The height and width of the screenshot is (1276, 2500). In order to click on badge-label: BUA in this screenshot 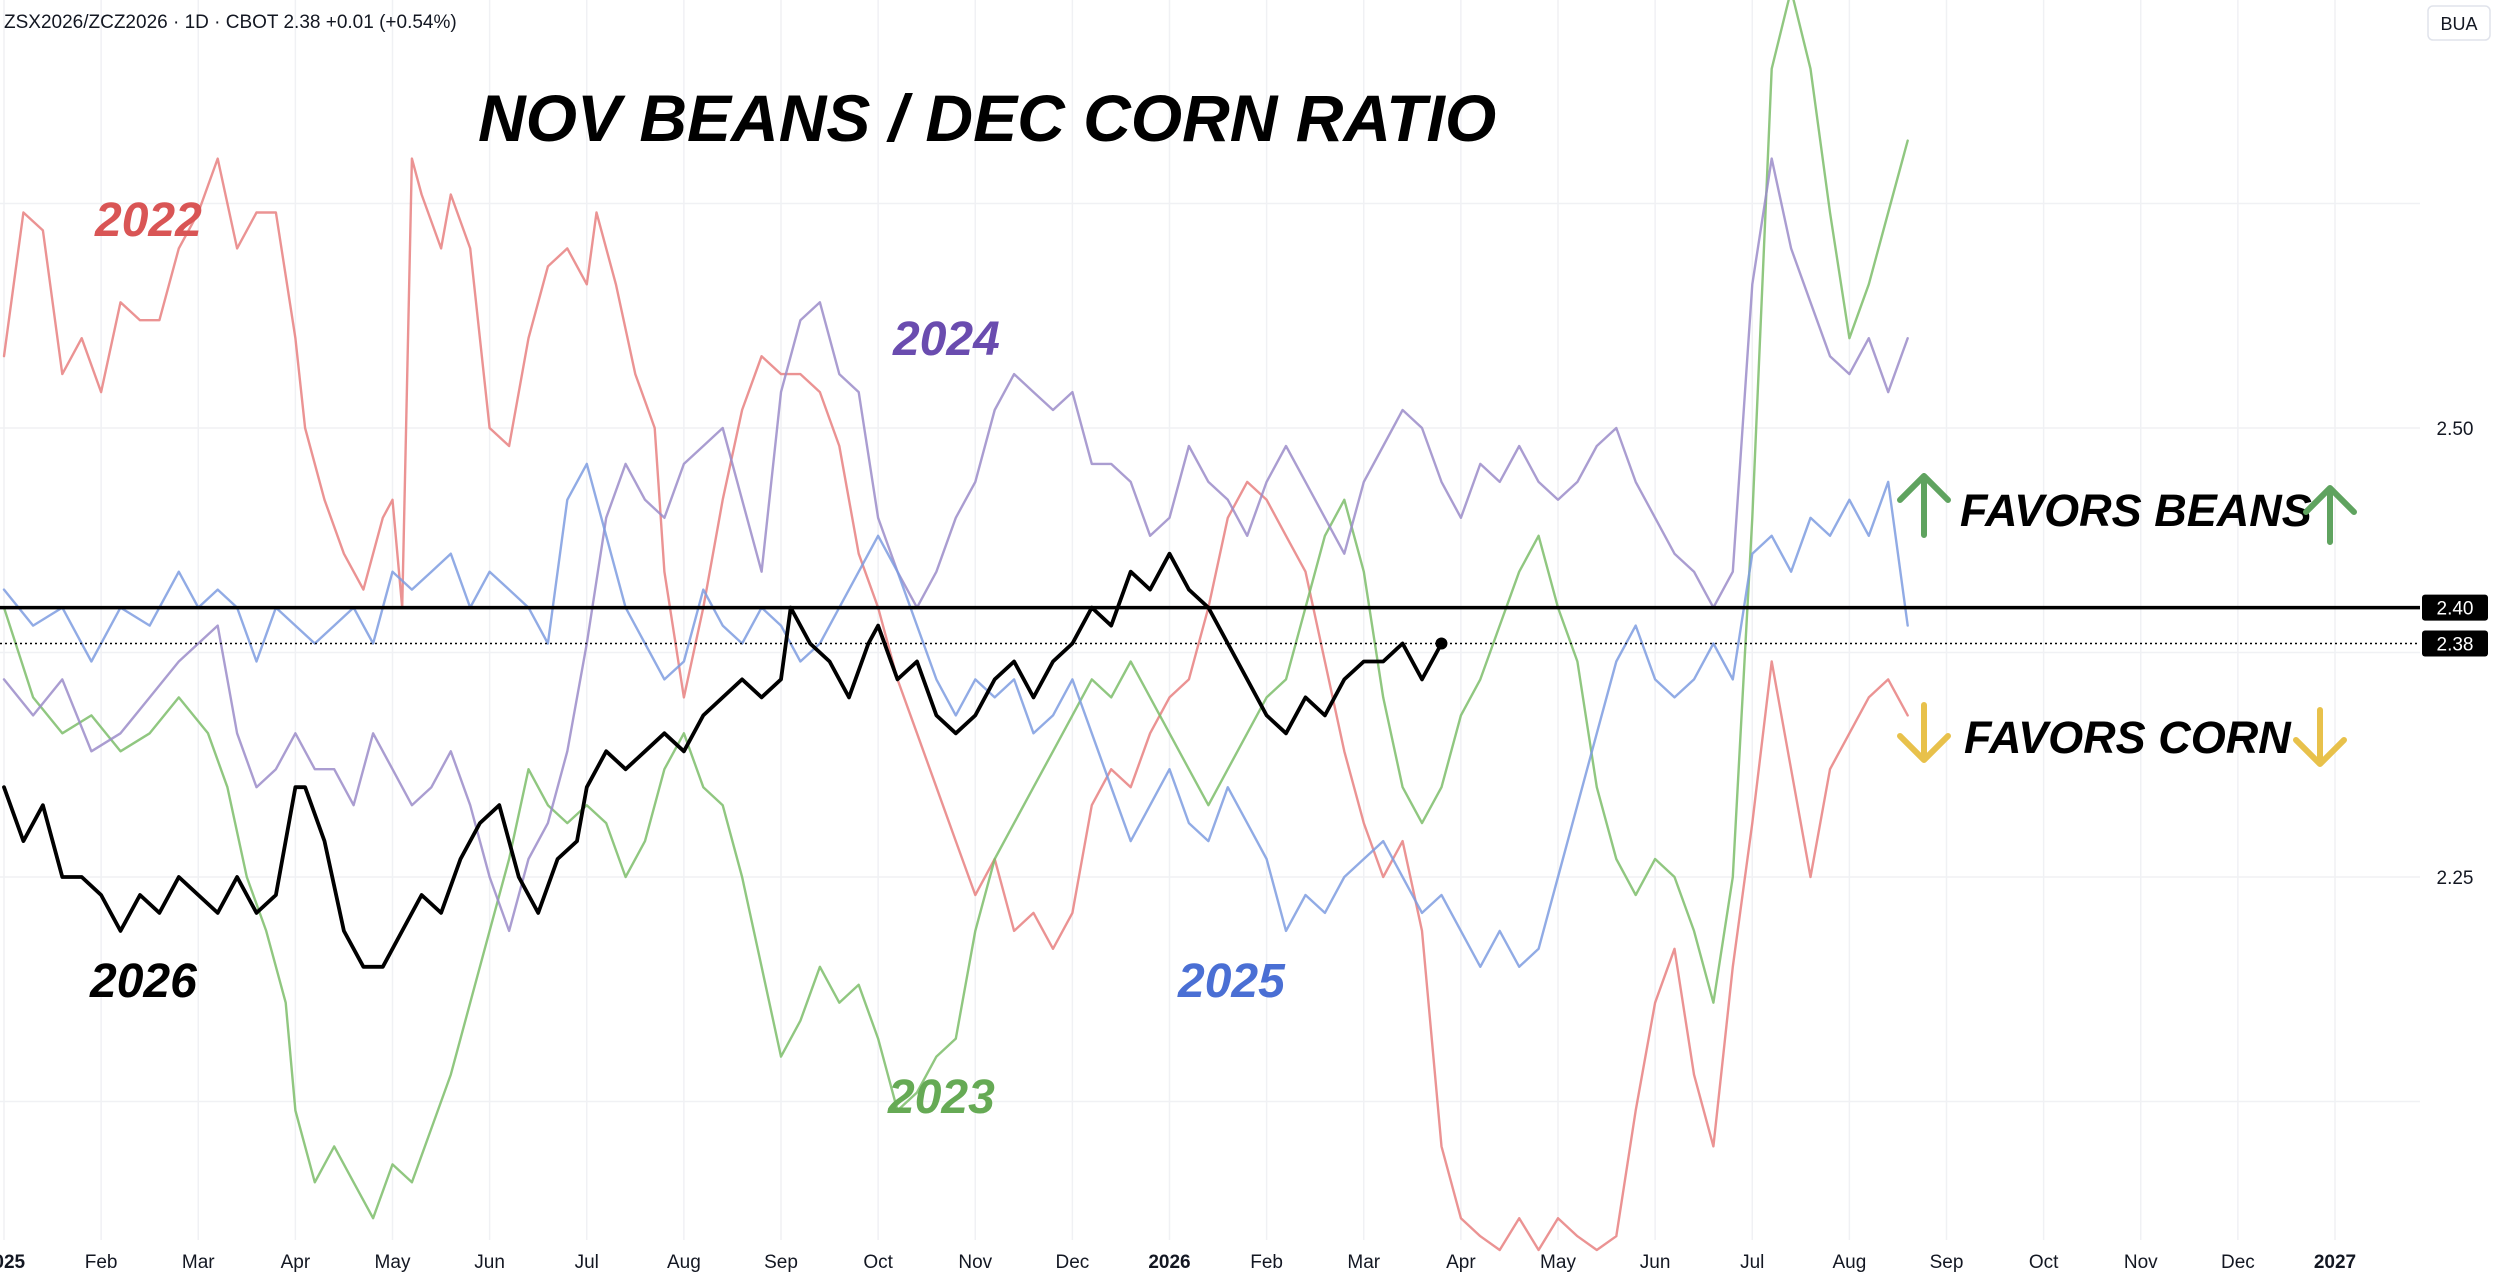, I will do `click(2458, 24)`.